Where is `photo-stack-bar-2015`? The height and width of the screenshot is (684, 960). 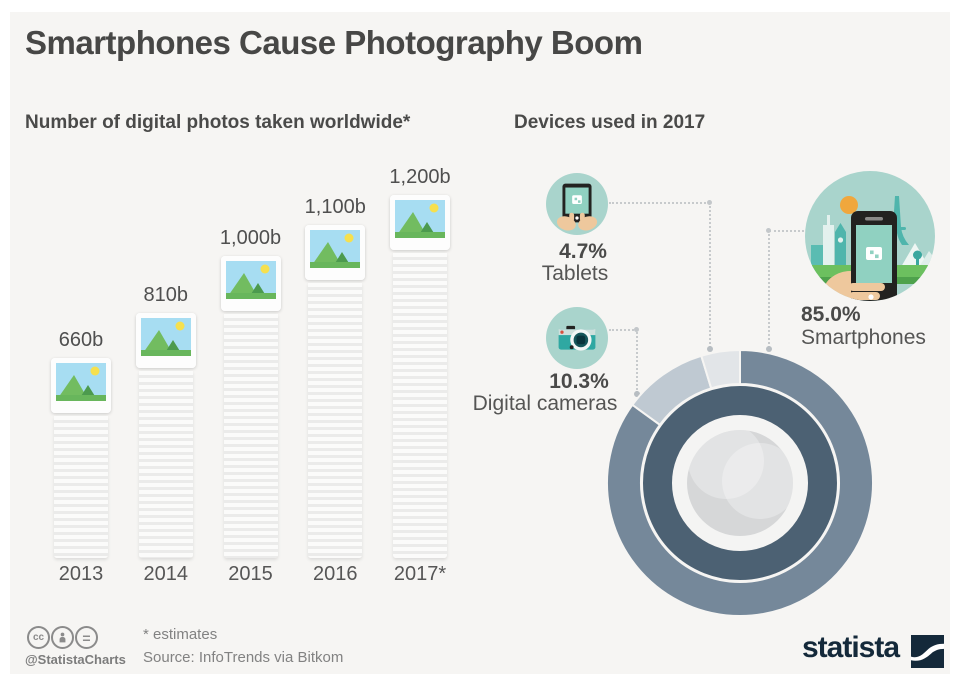 photo-stack-bar-2015 is located at coordinates (250, 435).